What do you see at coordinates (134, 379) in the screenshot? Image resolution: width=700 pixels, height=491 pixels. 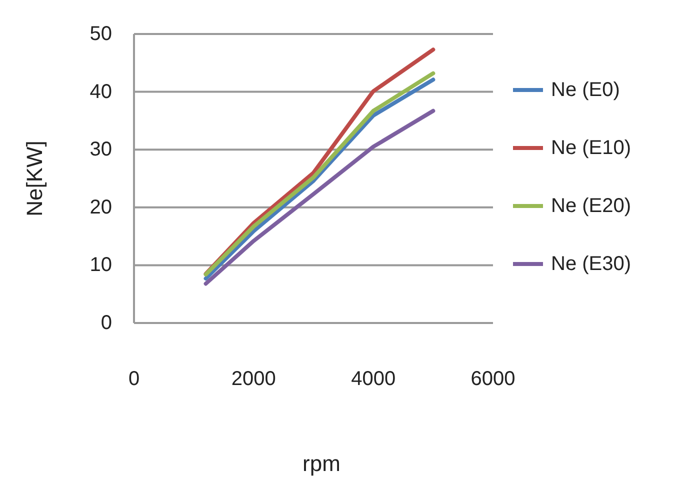 I see `x-tick-label: 0` at bounding box center [134, 379].